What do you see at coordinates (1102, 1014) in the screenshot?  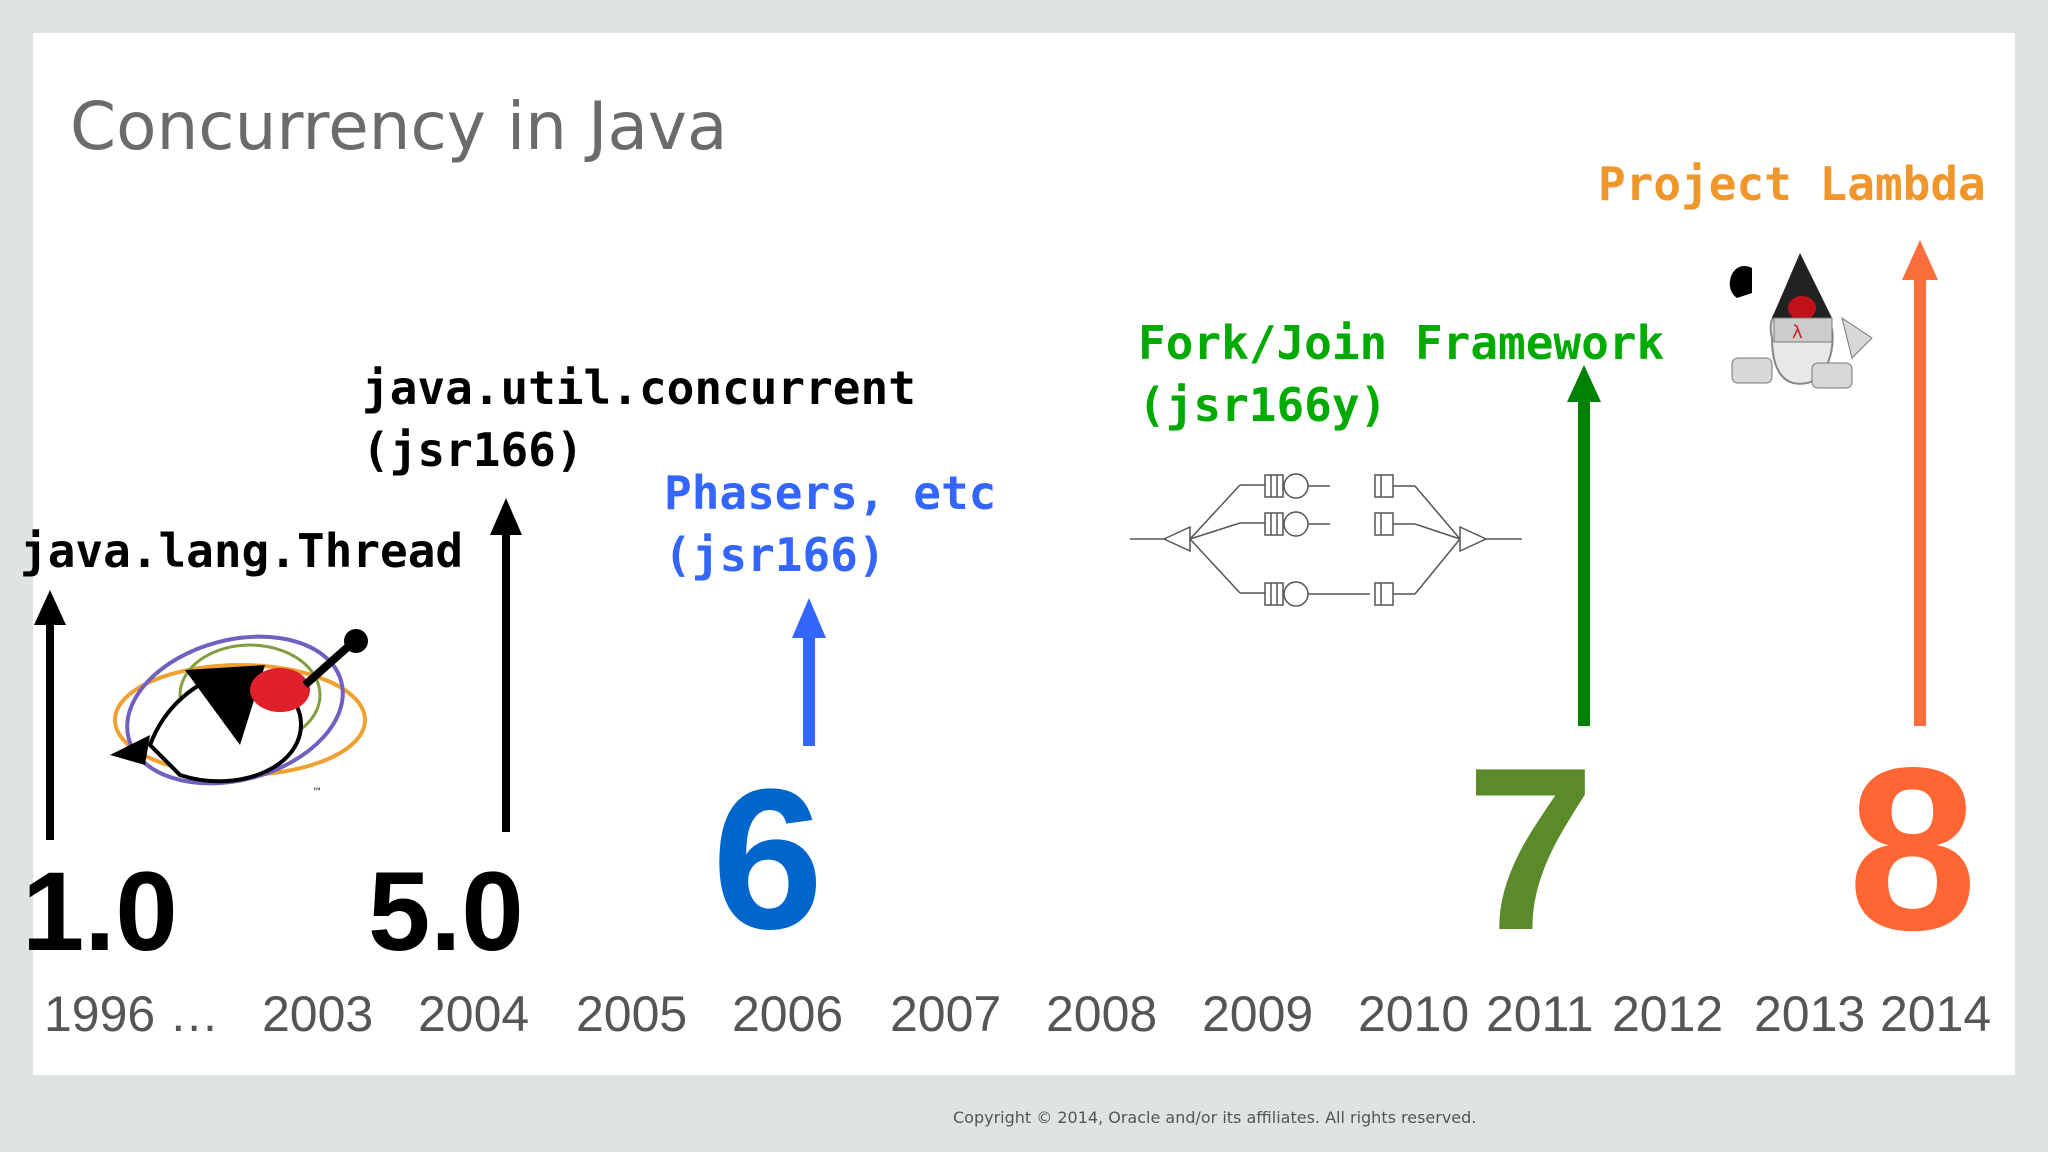 I see `year-label: 2008` at bounding box center [1102, 1014].